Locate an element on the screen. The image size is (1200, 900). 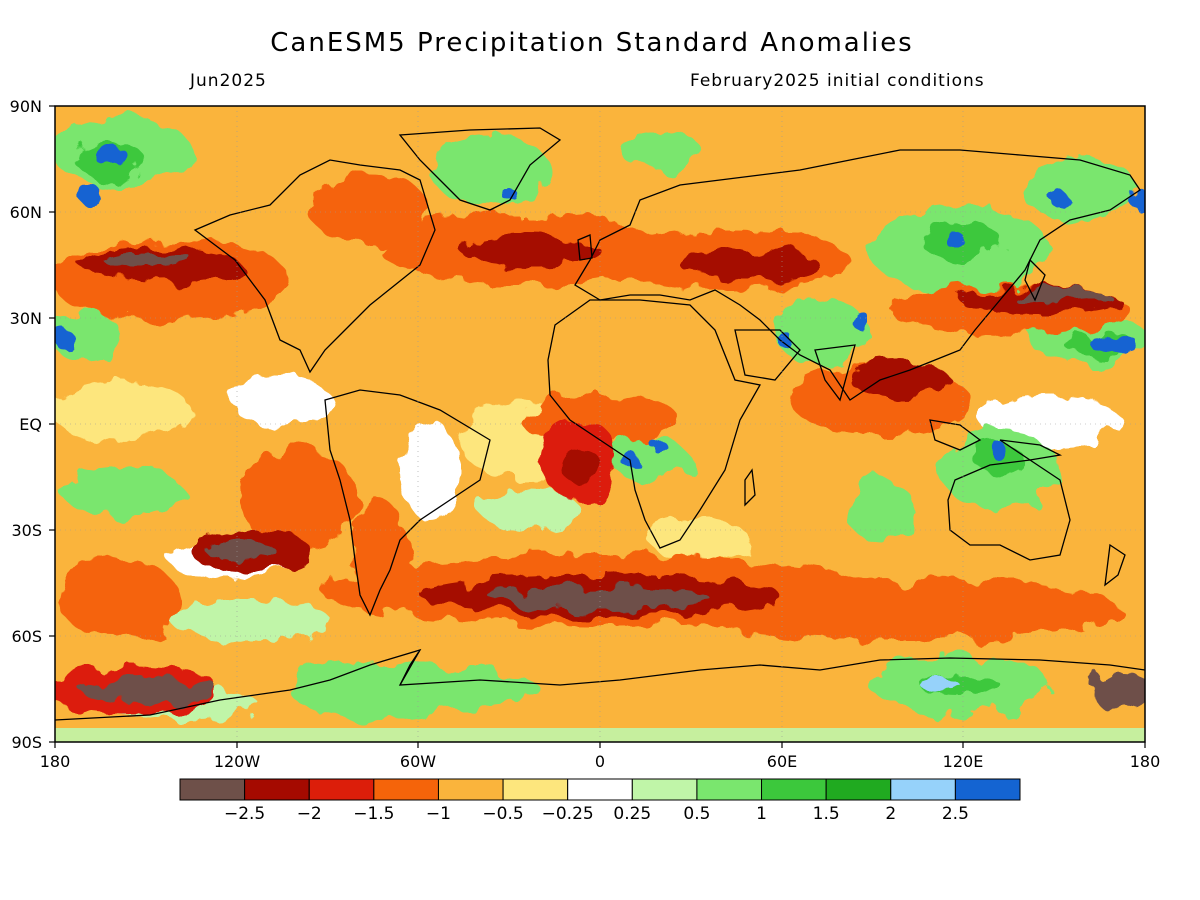
colorbar-tick-label: −1.5 is located at coordinates (373, 814).